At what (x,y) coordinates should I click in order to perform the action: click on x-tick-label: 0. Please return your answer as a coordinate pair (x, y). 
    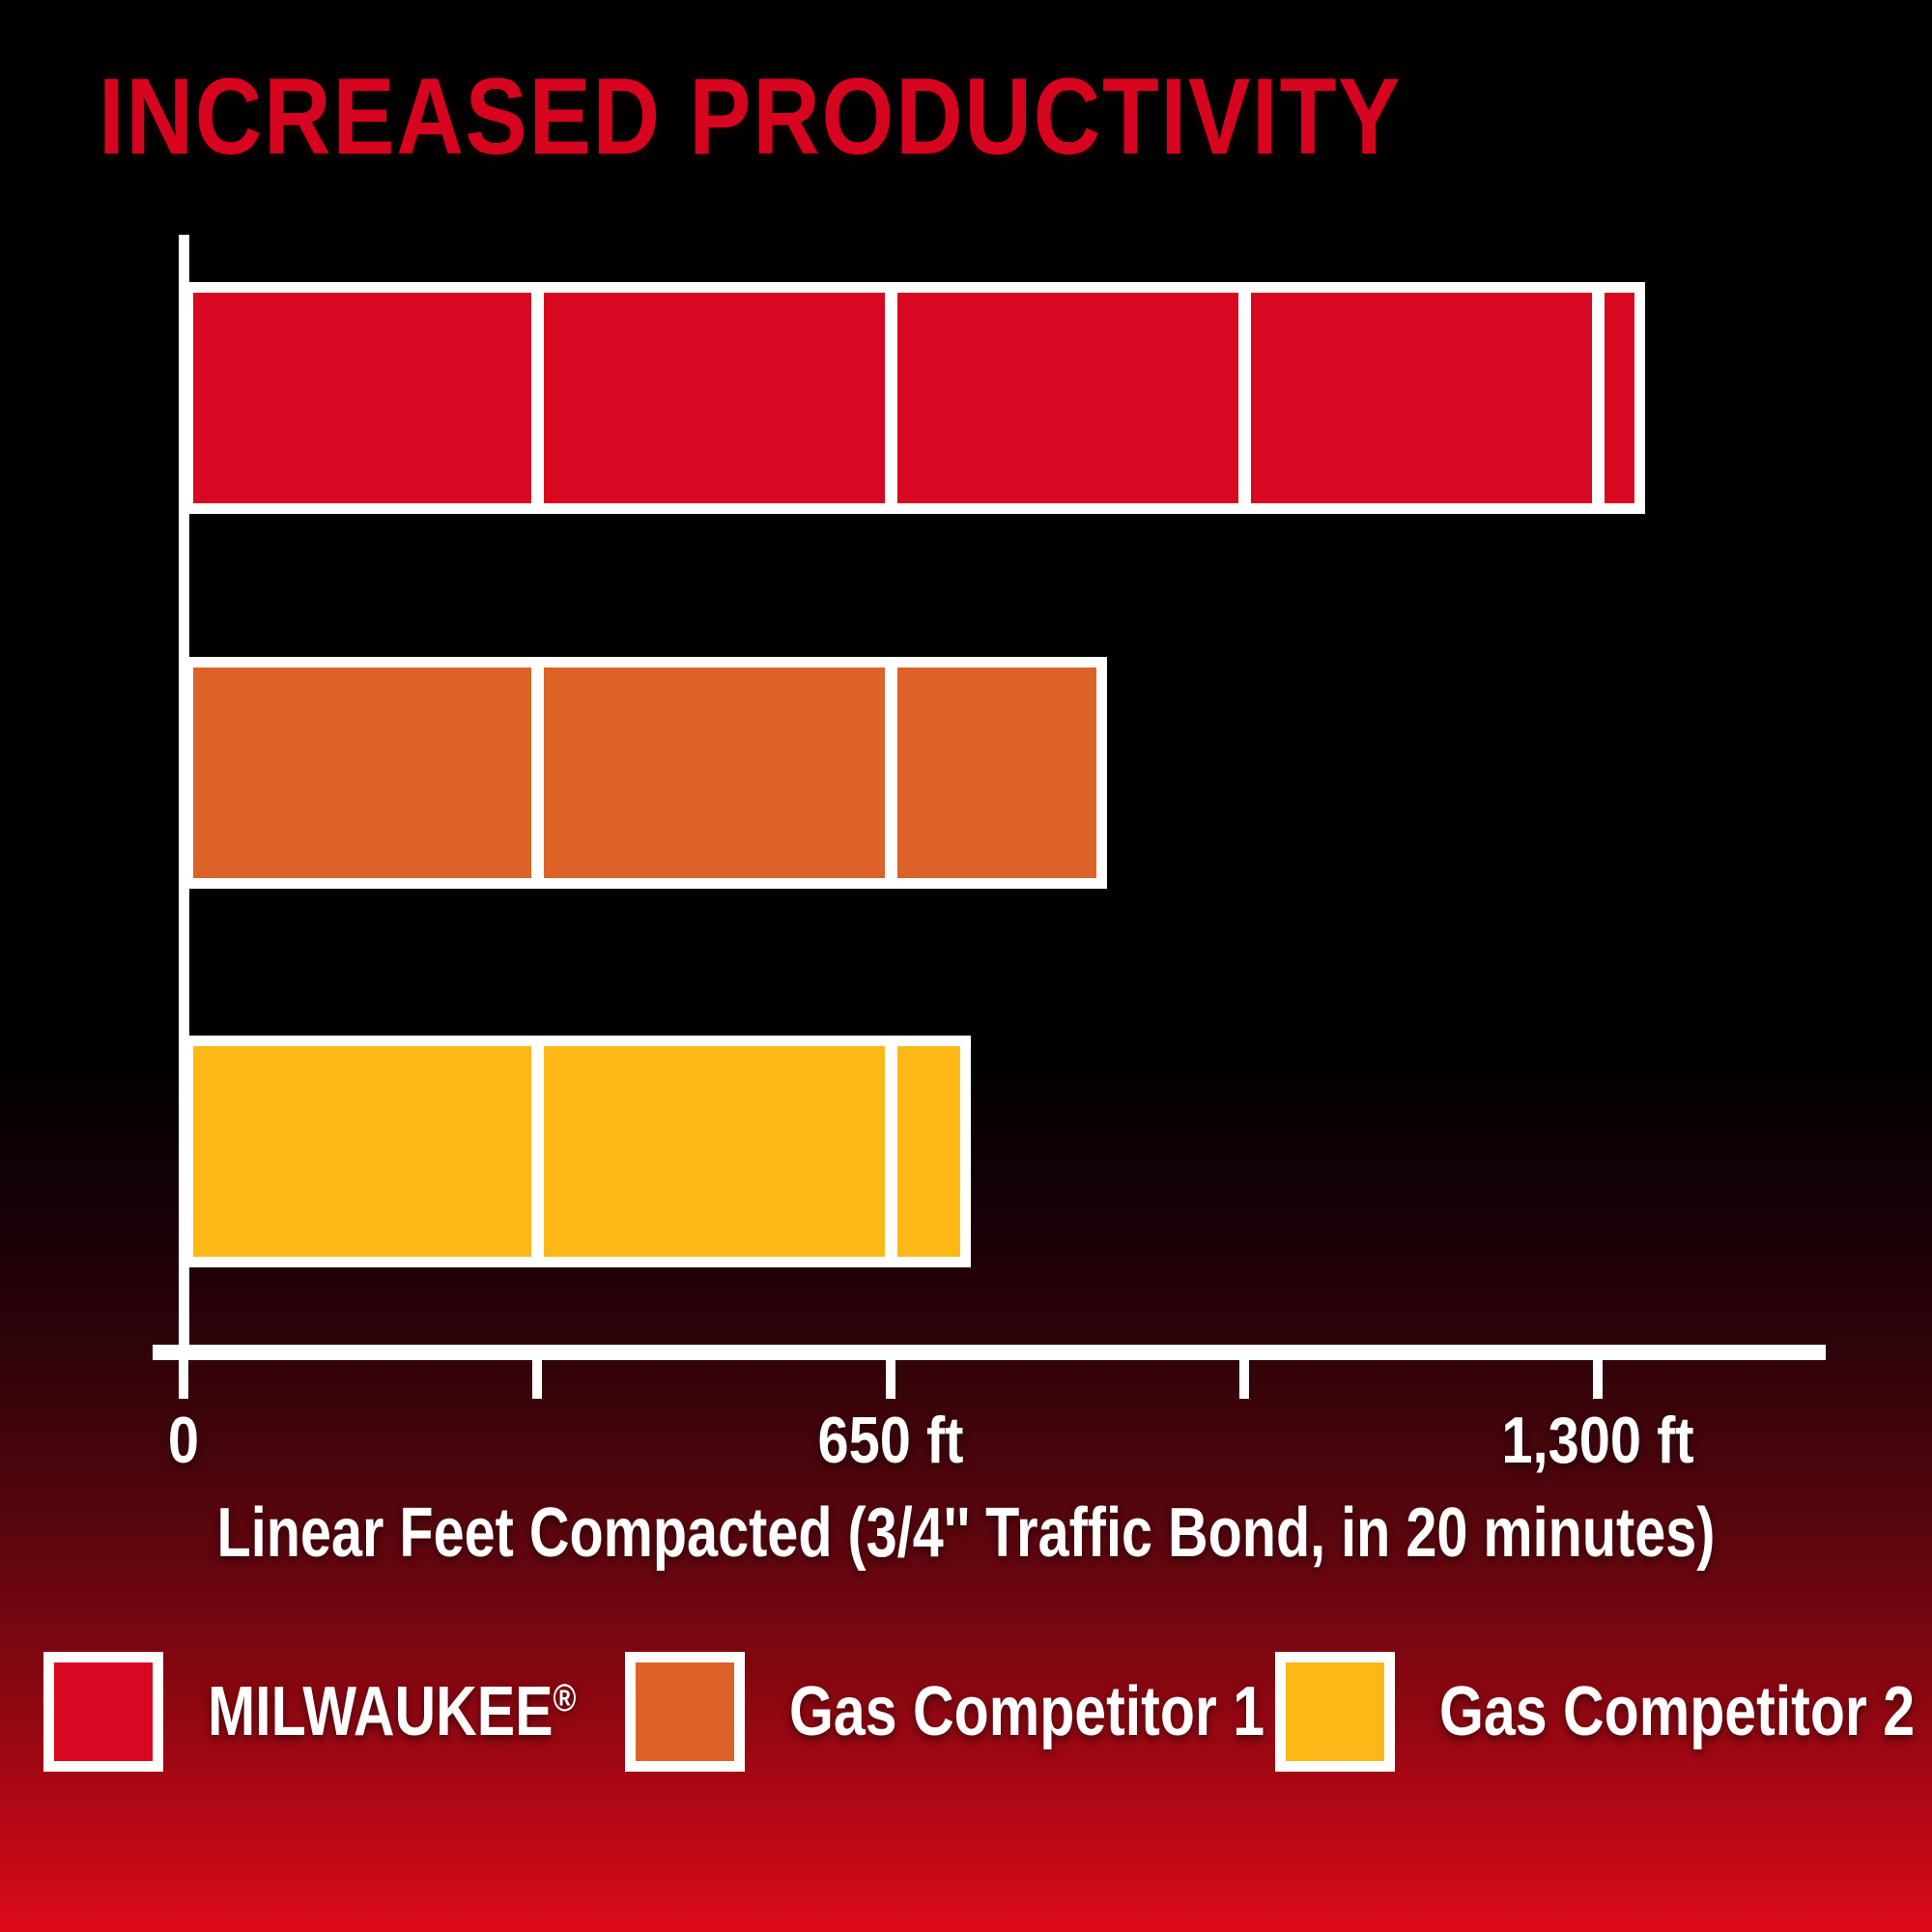
    Looking at the image, I should click on (183, 1440).